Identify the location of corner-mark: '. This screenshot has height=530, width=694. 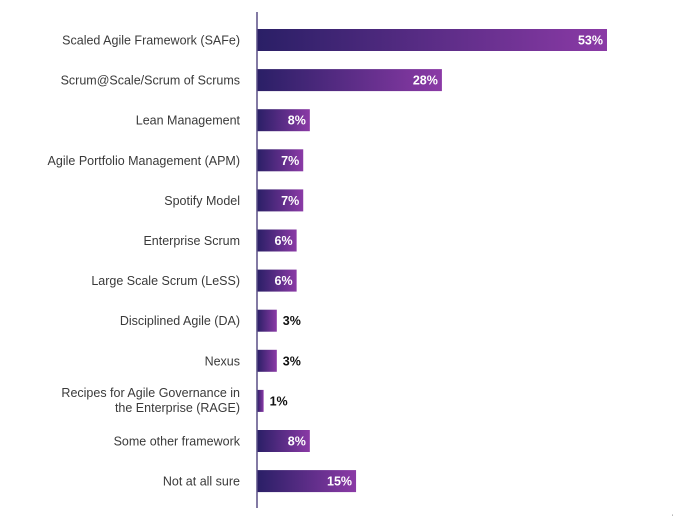
(673, 518).